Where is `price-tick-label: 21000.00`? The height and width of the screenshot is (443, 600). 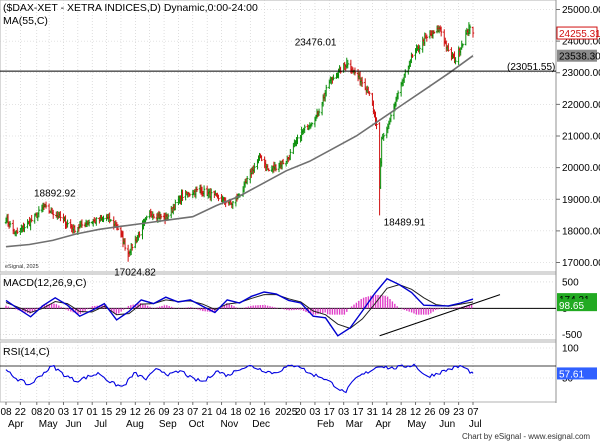 price-tick-label: 21000.00 is located at coordinates (581, 137).